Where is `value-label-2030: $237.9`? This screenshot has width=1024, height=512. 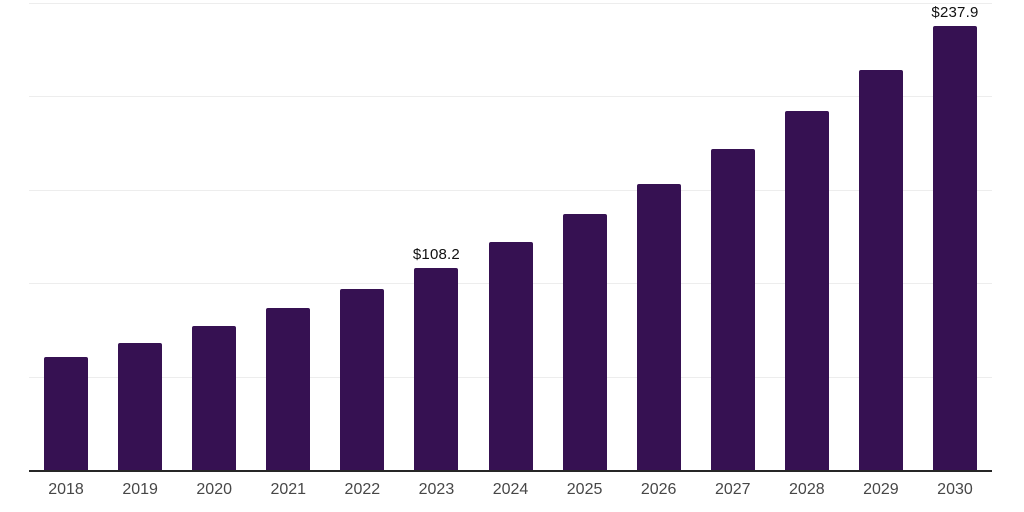 value-label-2030: $237.9 is located at coordinates (955, 12).